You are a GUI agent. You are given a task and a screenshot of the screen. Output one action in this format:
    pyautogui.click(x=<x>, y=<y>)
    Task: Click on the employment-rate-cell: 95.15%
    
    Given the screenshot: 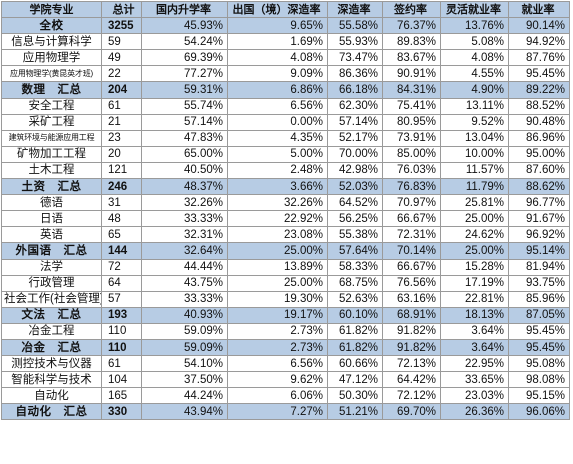 What is the action you would take?
    pyautogui.click(x=539, y=396)
    